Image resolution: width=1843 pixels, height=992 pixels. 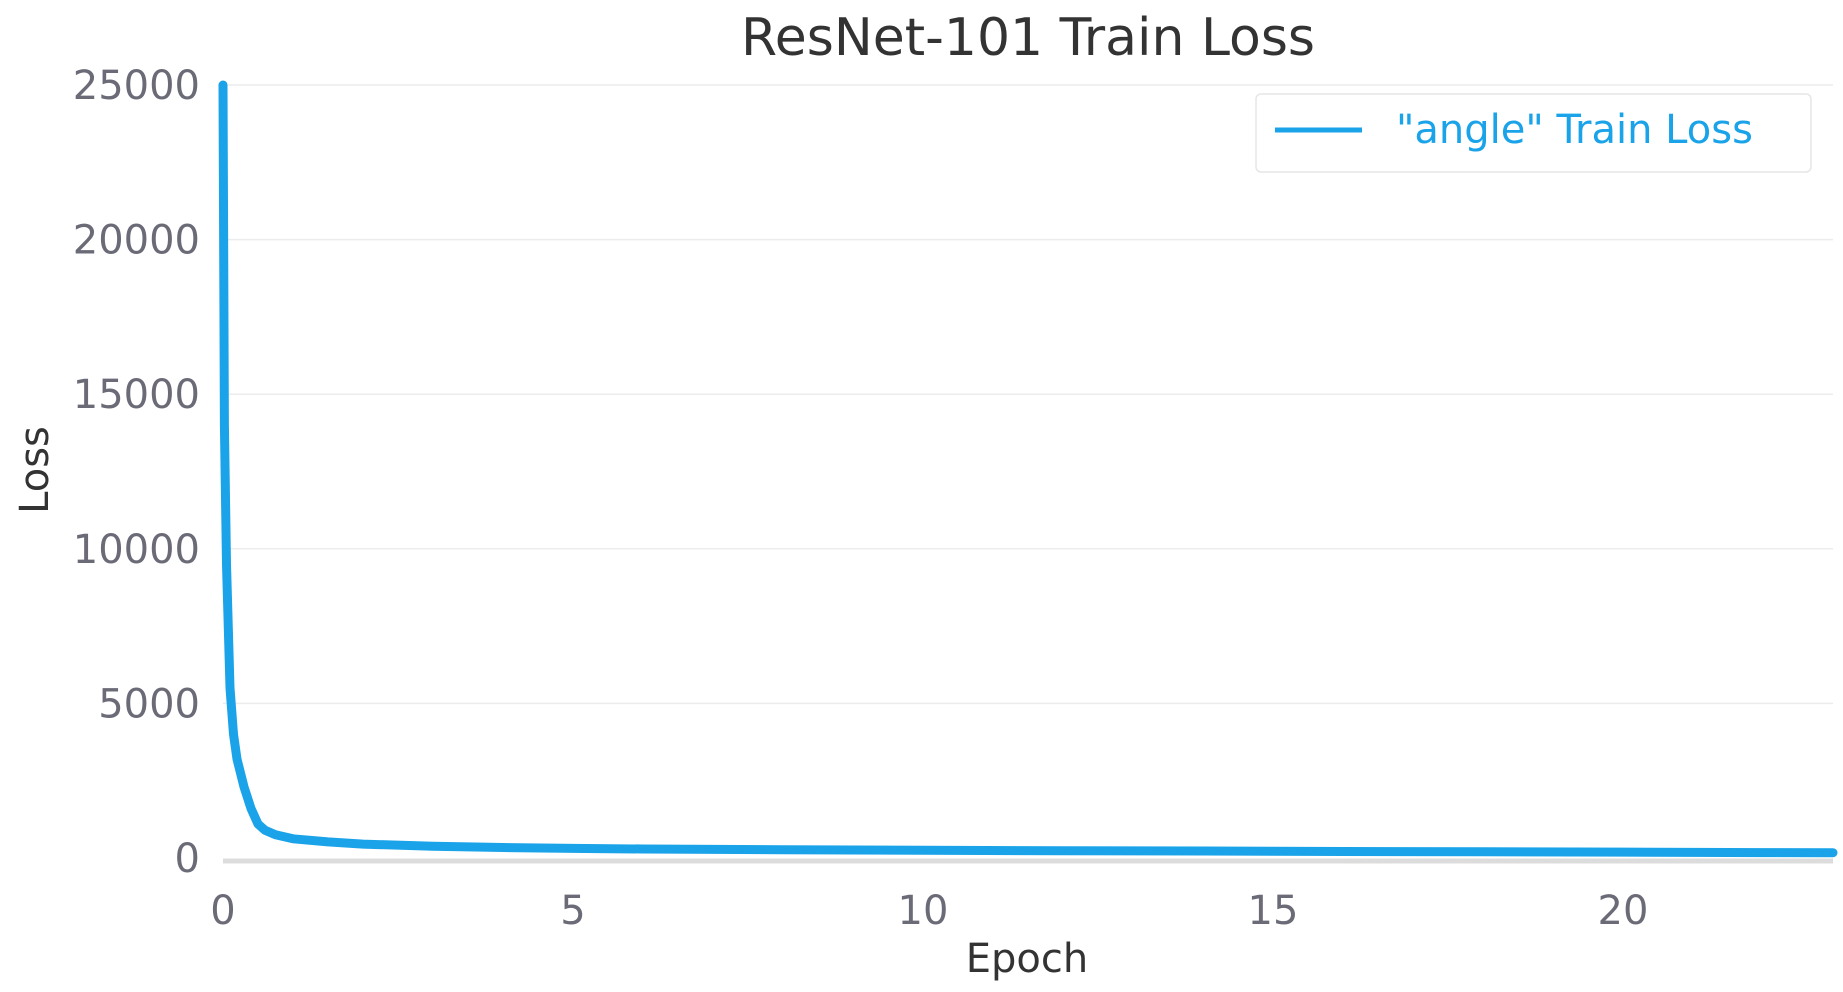 What do you see at coordinates (35, 470) in the screenshot?
I see `y-axis-label: Loss` at bounding box center [35, 470].